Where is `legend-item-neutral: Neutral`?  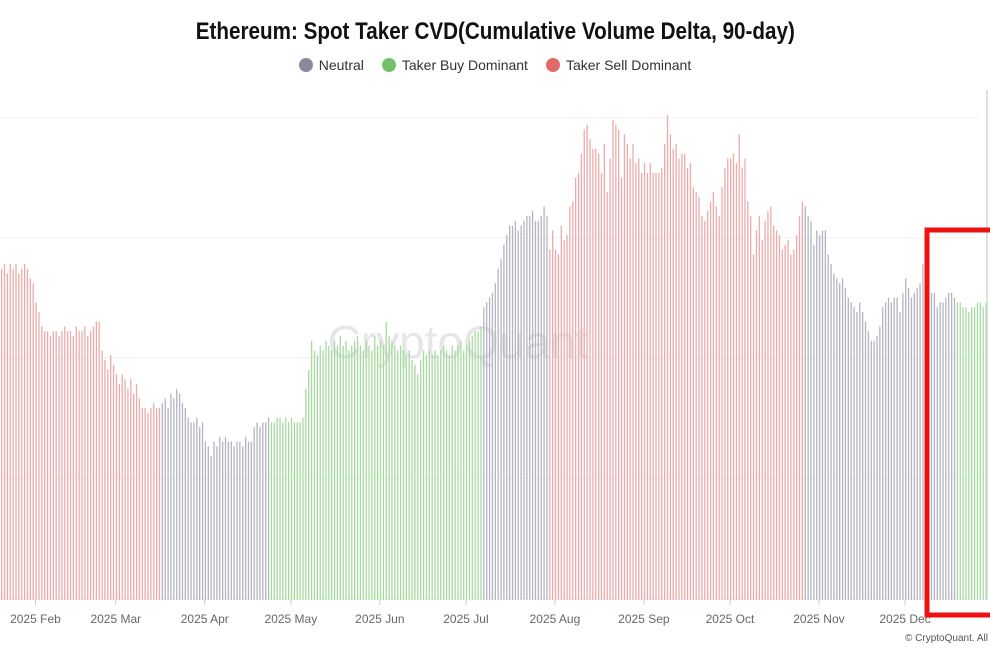
legend-item-neutral: Neutral is located at coordinates (331, 65).